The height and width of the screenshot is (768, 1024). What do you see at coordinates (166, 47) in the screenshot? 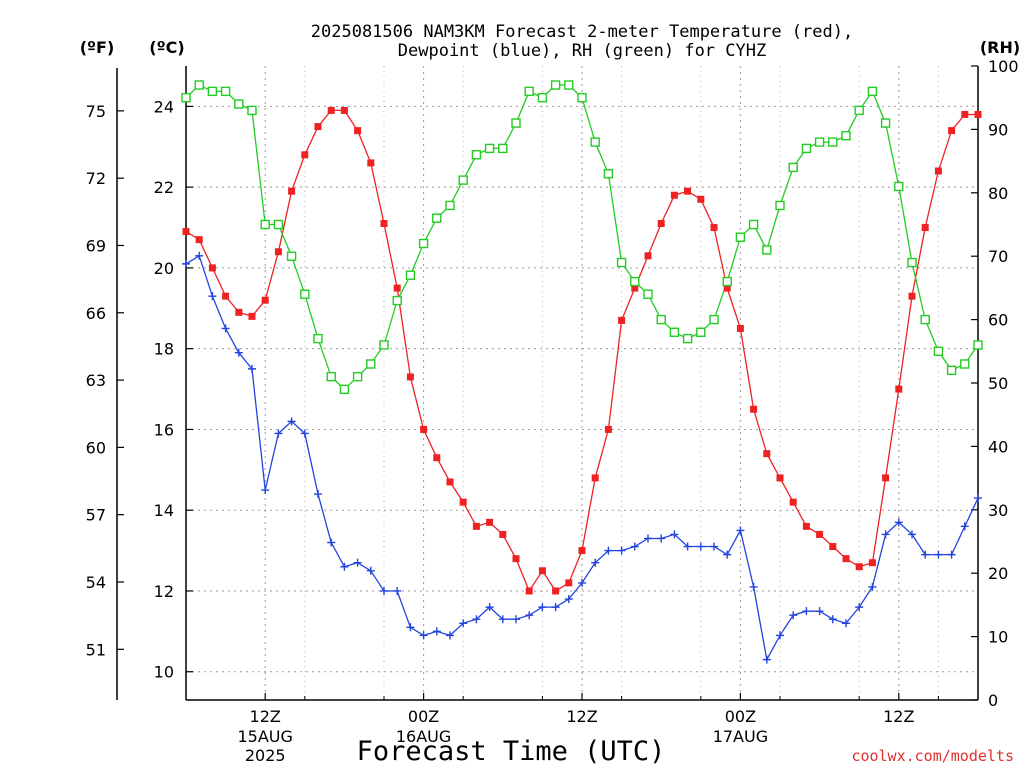
I see `unit-label-celsius: (ºC)` at bounding box center [166, 47].